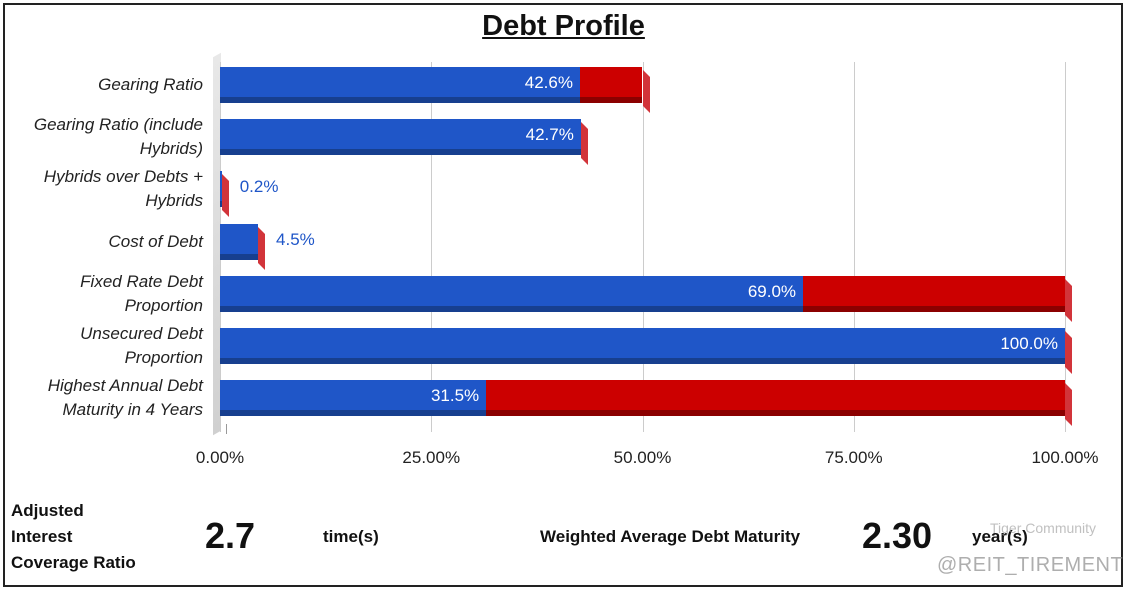 The height and width of the screenshot is (591, 1127). Describe the element at coordinates (1000, 536) in the screenshot. I see `metric-unit: year(s)` at that location.